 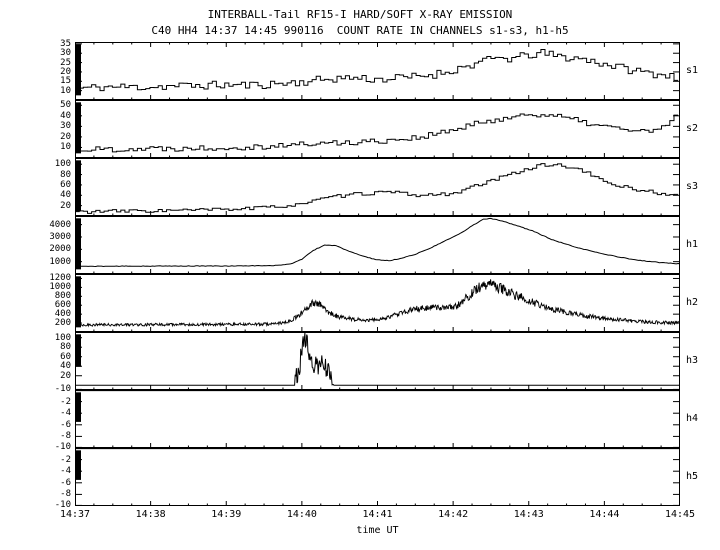 What do you see at coordinates (62, 305) in the screenshot?
I see `y-tick-label: 600` at bounding box center [62, 305].